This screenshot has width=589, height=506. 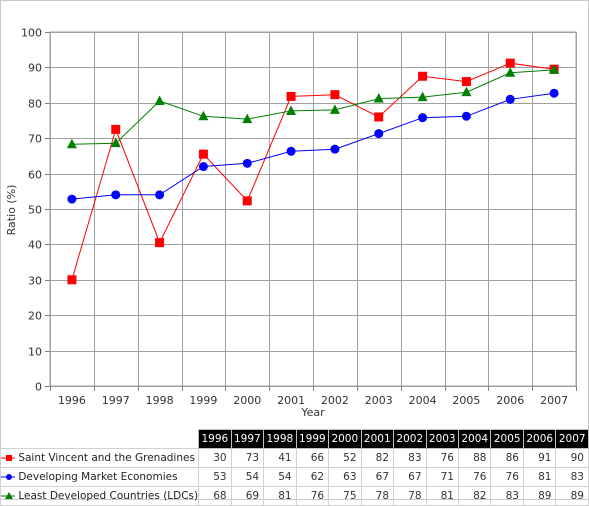 I want to click on x-axis-label: Year, so click(x=312, y=412).